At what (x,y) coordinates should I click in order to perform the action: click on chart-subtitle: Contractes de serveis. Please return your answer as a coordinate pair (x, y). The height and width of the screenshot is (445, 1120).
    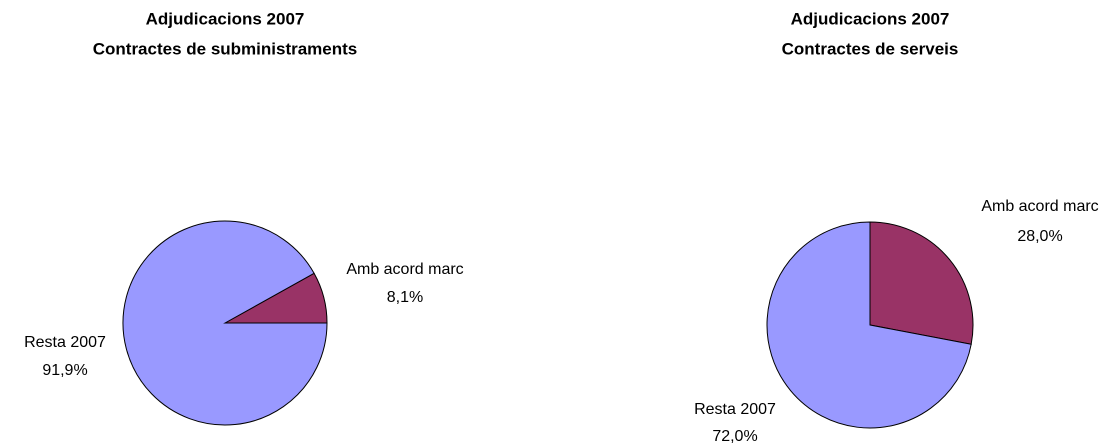
    Looking at the image, I should click on (870, 48).